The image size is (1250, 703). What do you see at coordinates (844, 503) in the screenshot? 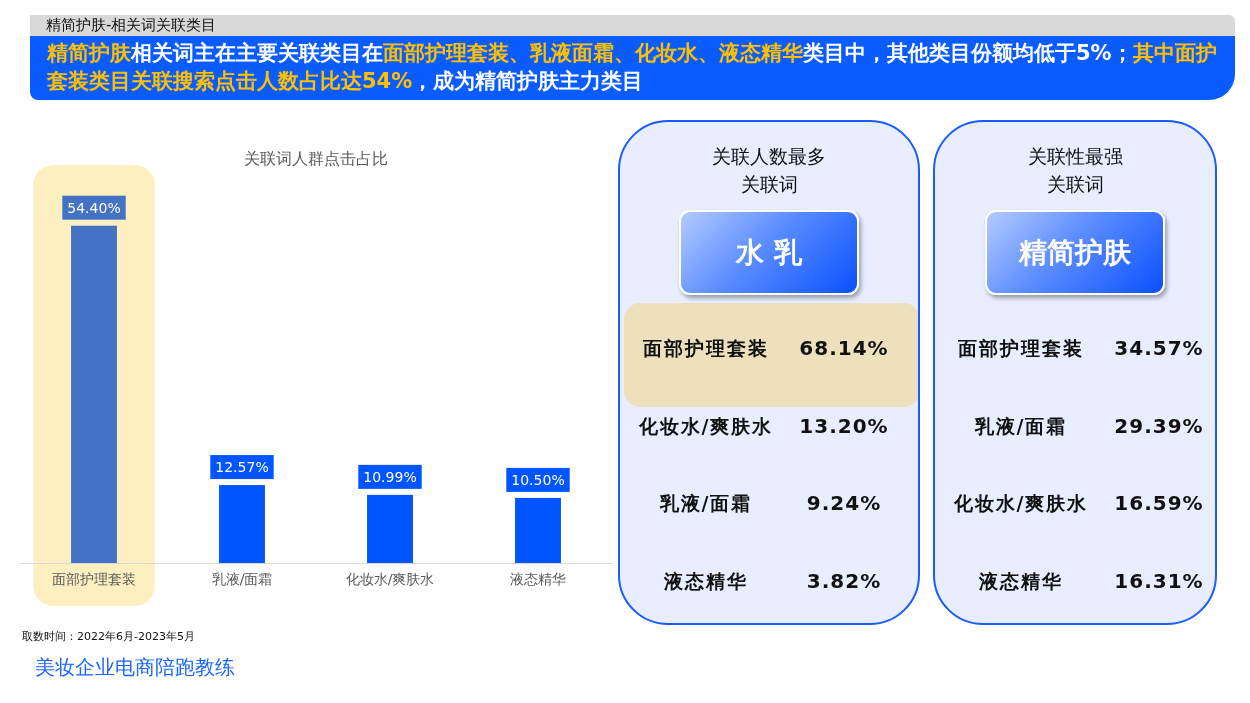
I see `data-label: 9.24%` at bounding box center [844, 503].